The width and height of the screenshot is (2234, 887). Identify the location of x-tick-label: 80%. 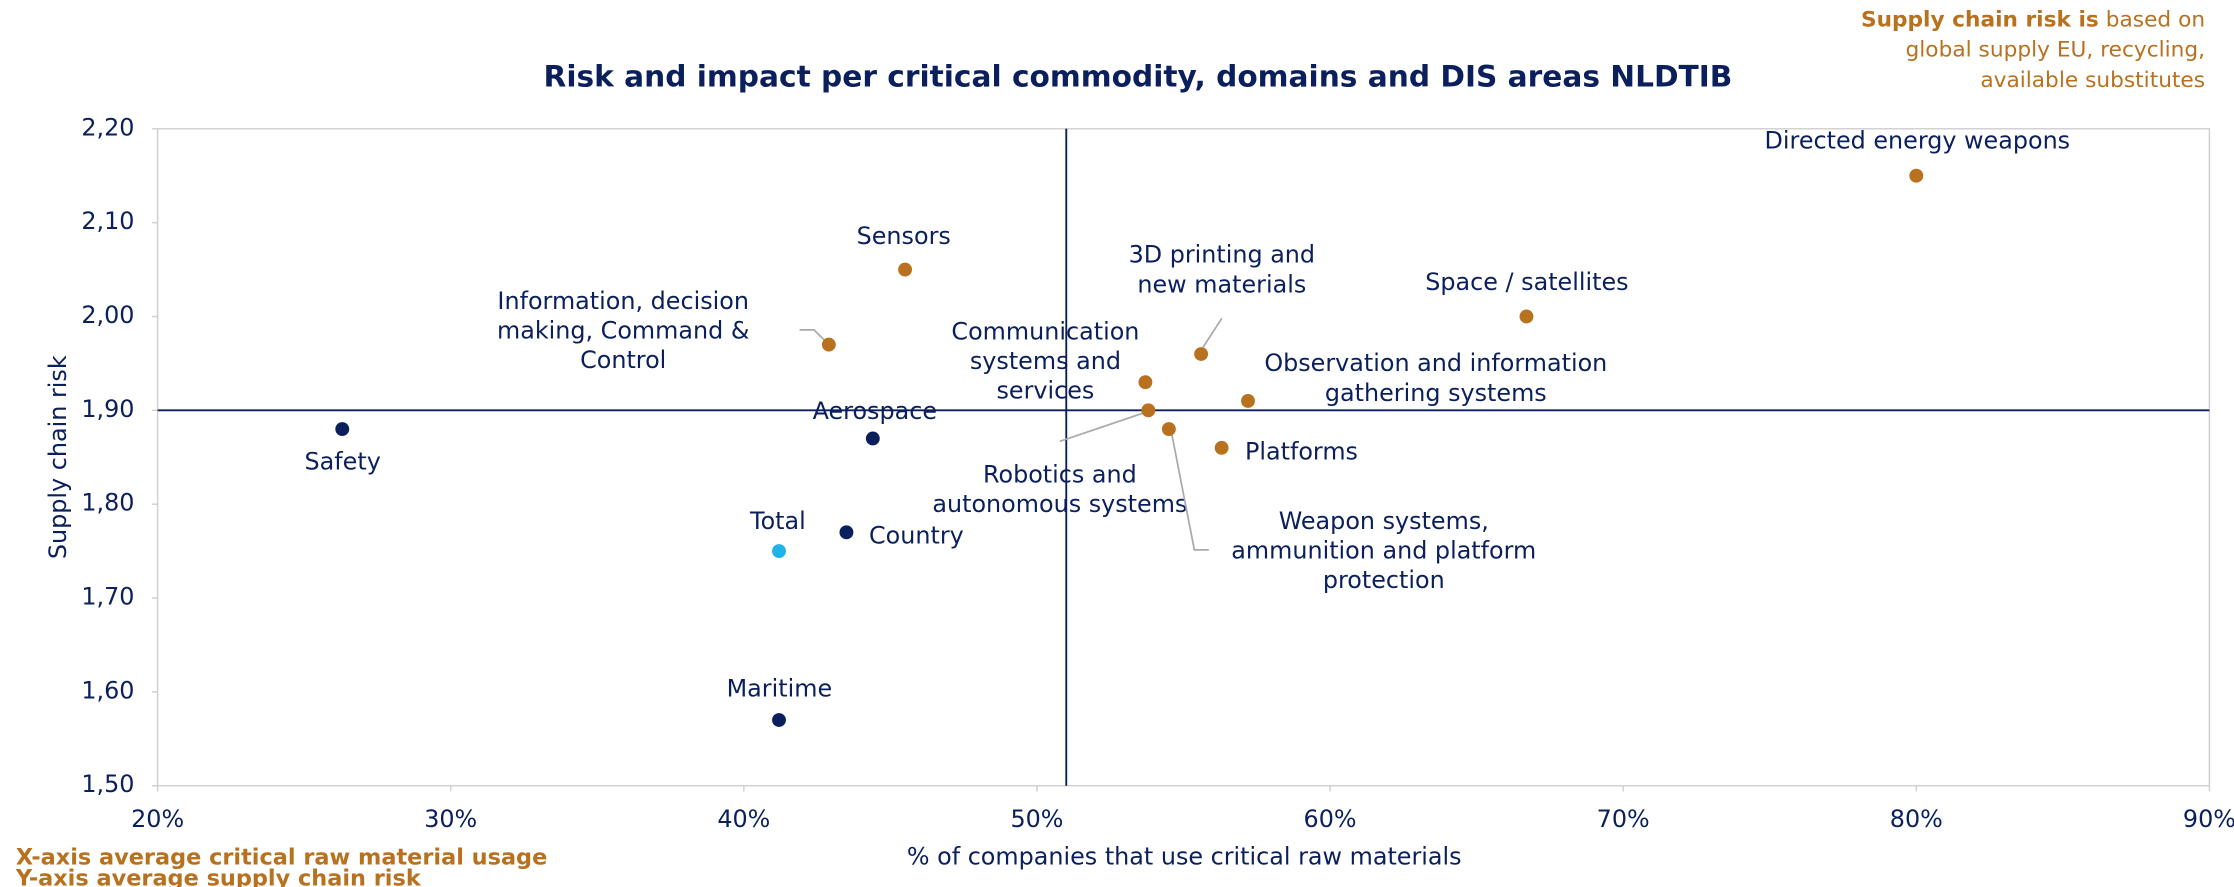
(1916, 819).